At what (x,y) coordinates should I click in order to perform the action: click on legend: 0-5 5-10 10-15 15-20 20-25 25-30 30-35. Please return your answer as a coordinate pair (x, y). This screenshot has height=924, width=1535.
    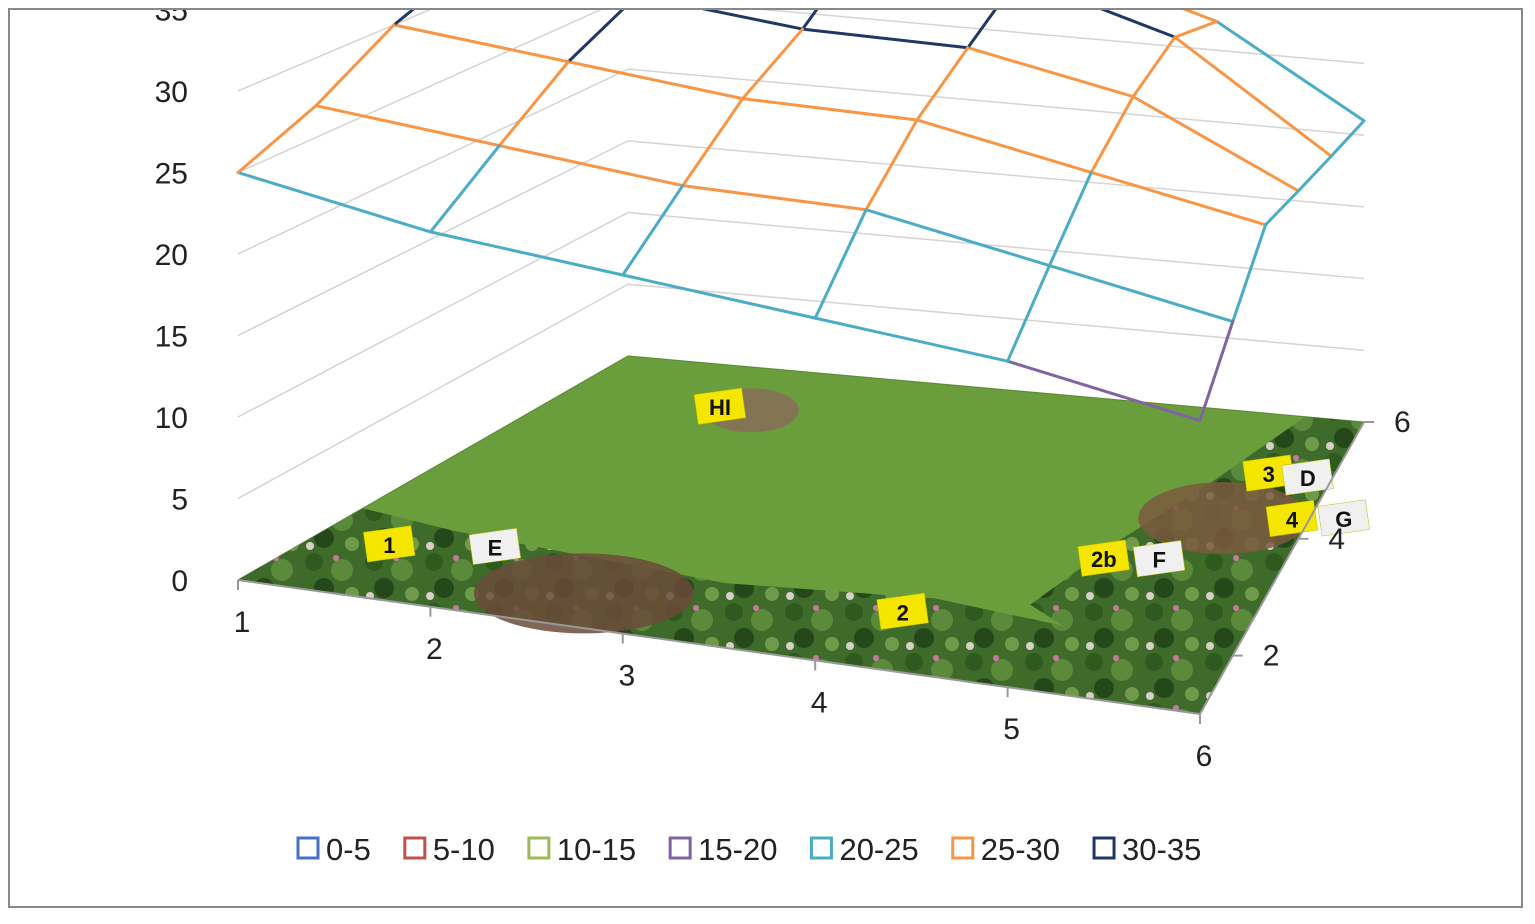
    Looking at the image, I should click on (748, 849).